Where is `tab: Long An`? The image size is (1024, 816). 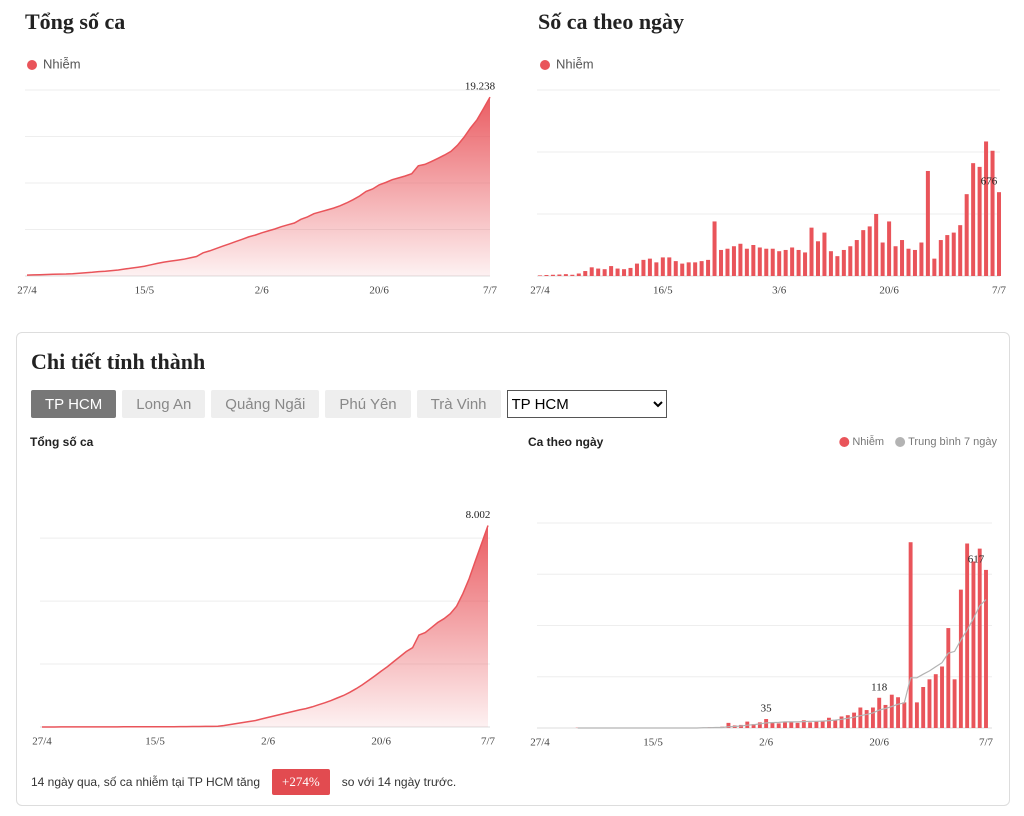
tab: Long An is located at coordinates (164, 404).